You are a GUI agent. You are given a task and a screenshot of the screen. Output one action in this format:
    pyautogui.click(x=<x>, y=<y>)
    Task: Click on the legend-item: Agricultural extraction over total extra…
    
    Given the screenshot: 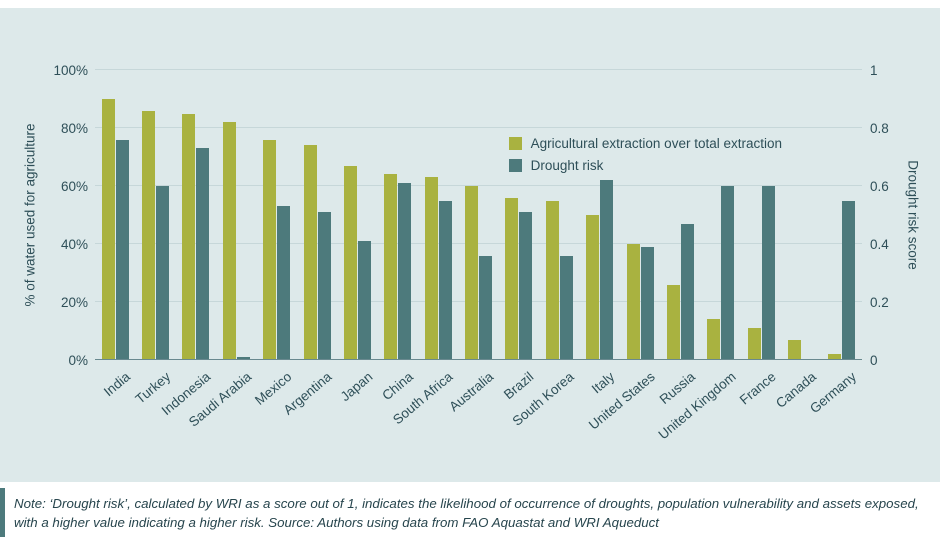 What is the action you would take?
    pyautogui.click(x=645, y=143)
    